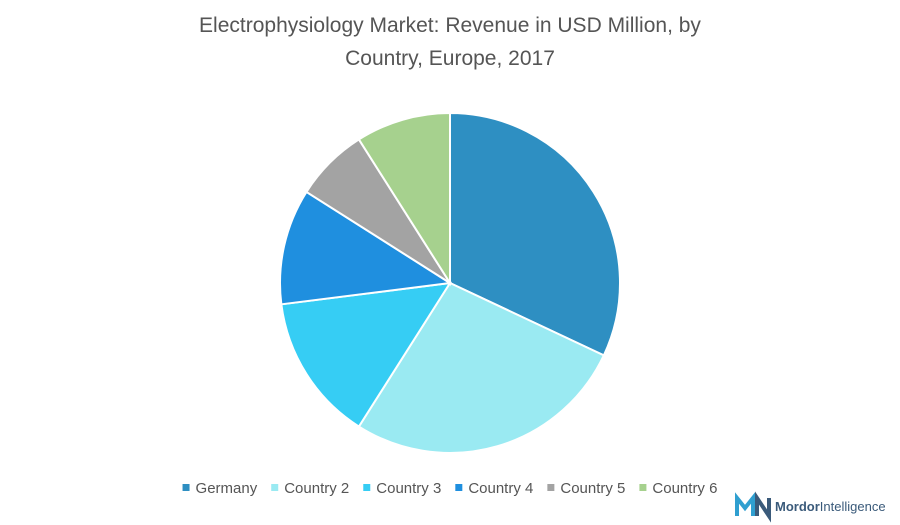 This screenshot has height=525, width=900. I want to click on logo: MordorIntelligence, so click(810, 507).